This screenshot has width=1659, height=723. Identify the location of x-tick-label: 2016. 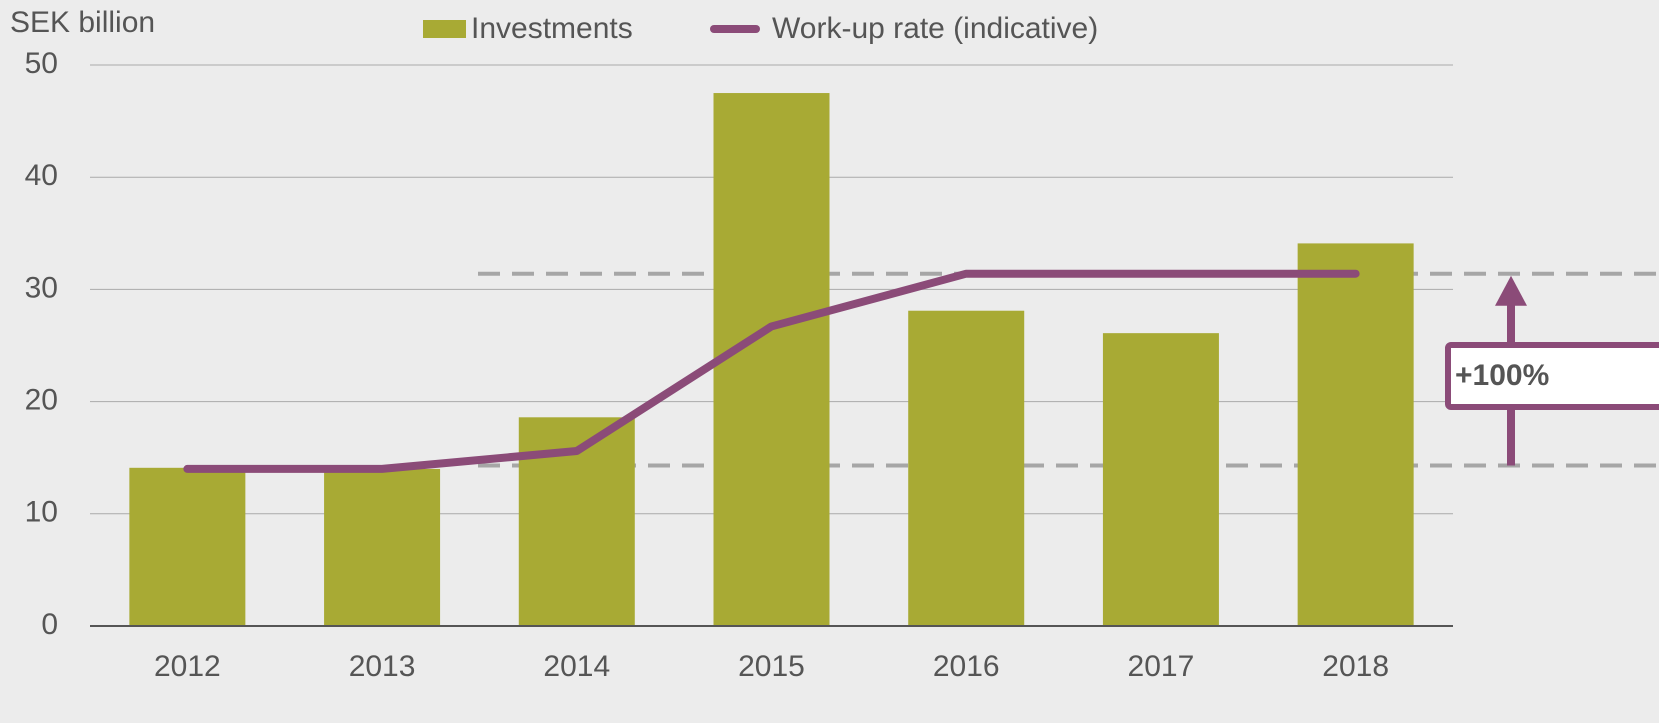
(966, 666).